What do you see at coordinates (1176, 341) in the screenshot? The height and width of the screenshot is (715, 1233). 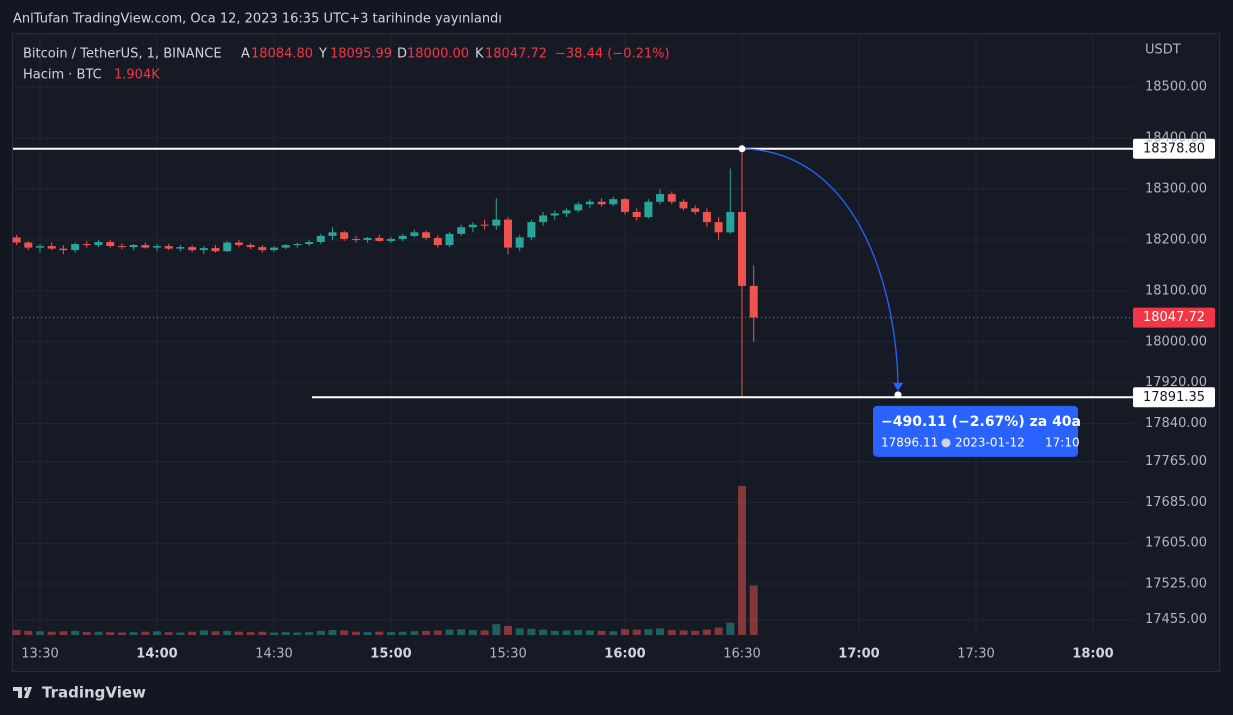 I see `y-tick-label: 18000.00` at bounding box center [1176, 341].